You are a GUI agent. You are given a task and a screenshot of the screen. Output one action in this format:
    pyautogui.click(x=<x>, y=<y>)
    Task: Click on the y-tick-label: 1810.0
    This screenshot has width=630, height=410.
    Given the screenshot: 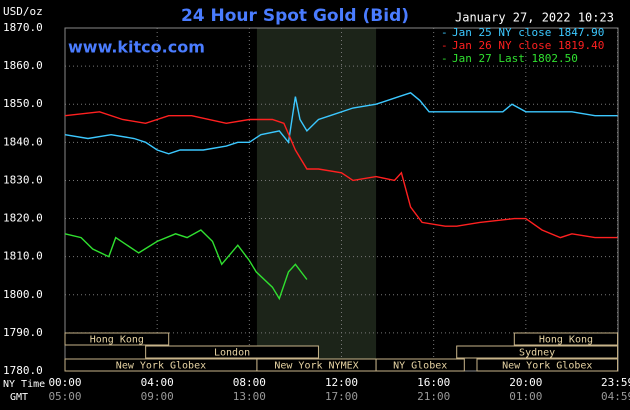 What is the action you would take?
    pyautogui.click(x=23, y=256)
    